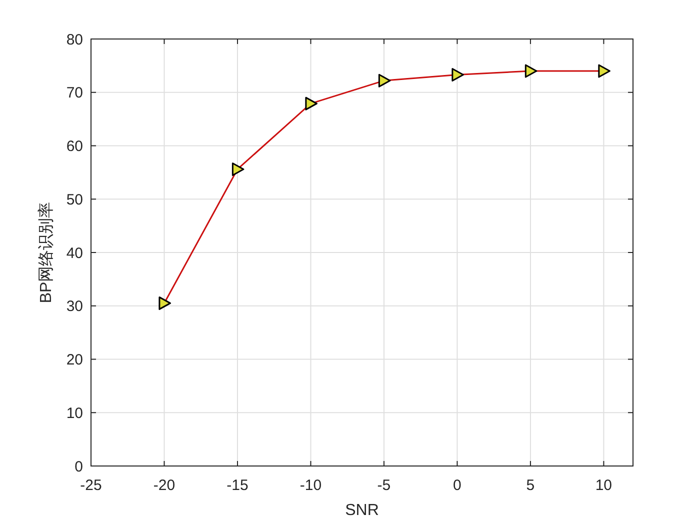  I want to click on x-tick-label: -20, so click(164, 485).